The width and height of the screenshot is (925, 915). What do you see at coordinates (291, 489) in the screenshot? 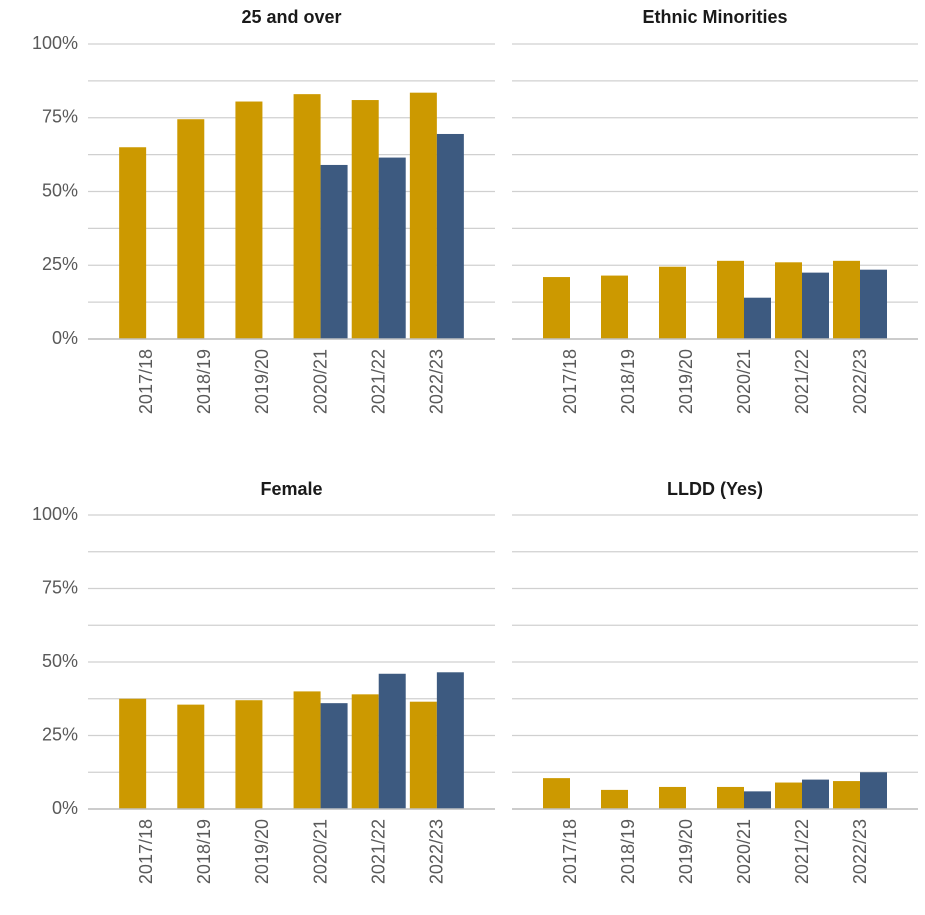
I see `panel-title: Female` at bounding box center [291, 489].